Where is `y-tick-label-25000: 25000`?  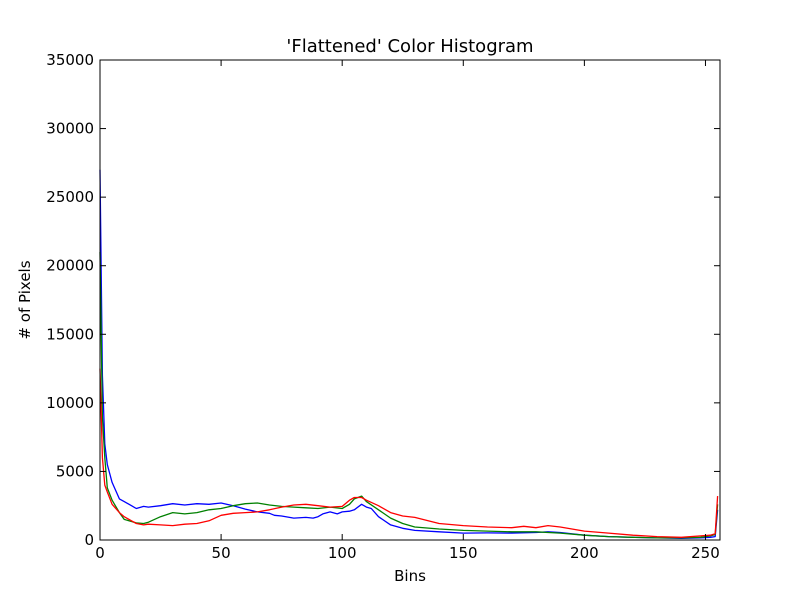
y-tick-label-25000: 25000 is located at coordinates (70, 197).